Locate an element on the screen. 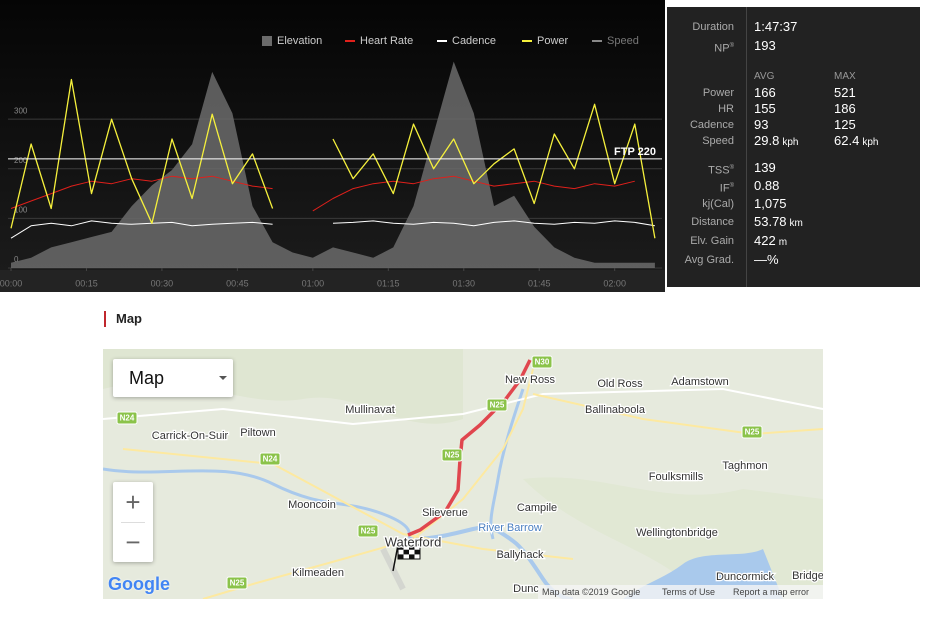  stat-value: 186 is located at coordinates (845, 109).